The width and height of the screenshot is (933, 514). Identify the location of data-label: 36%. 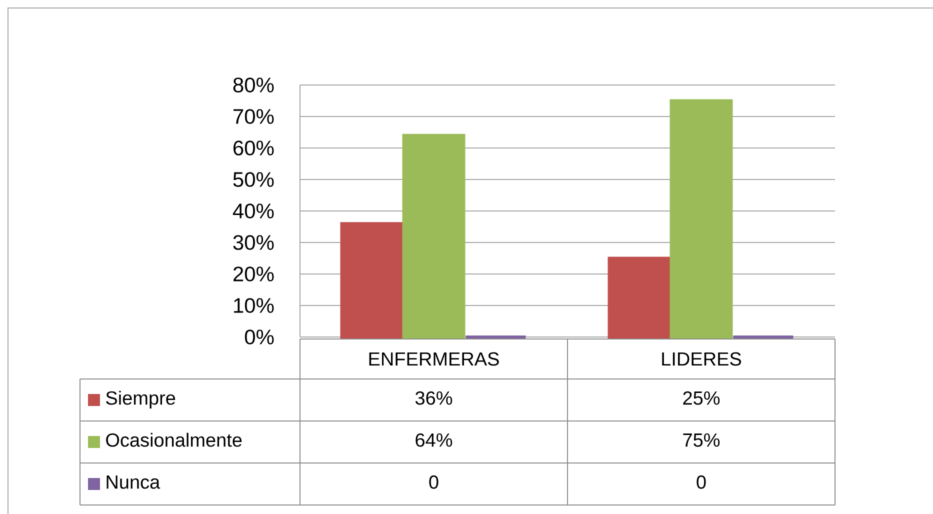
(433, 398).